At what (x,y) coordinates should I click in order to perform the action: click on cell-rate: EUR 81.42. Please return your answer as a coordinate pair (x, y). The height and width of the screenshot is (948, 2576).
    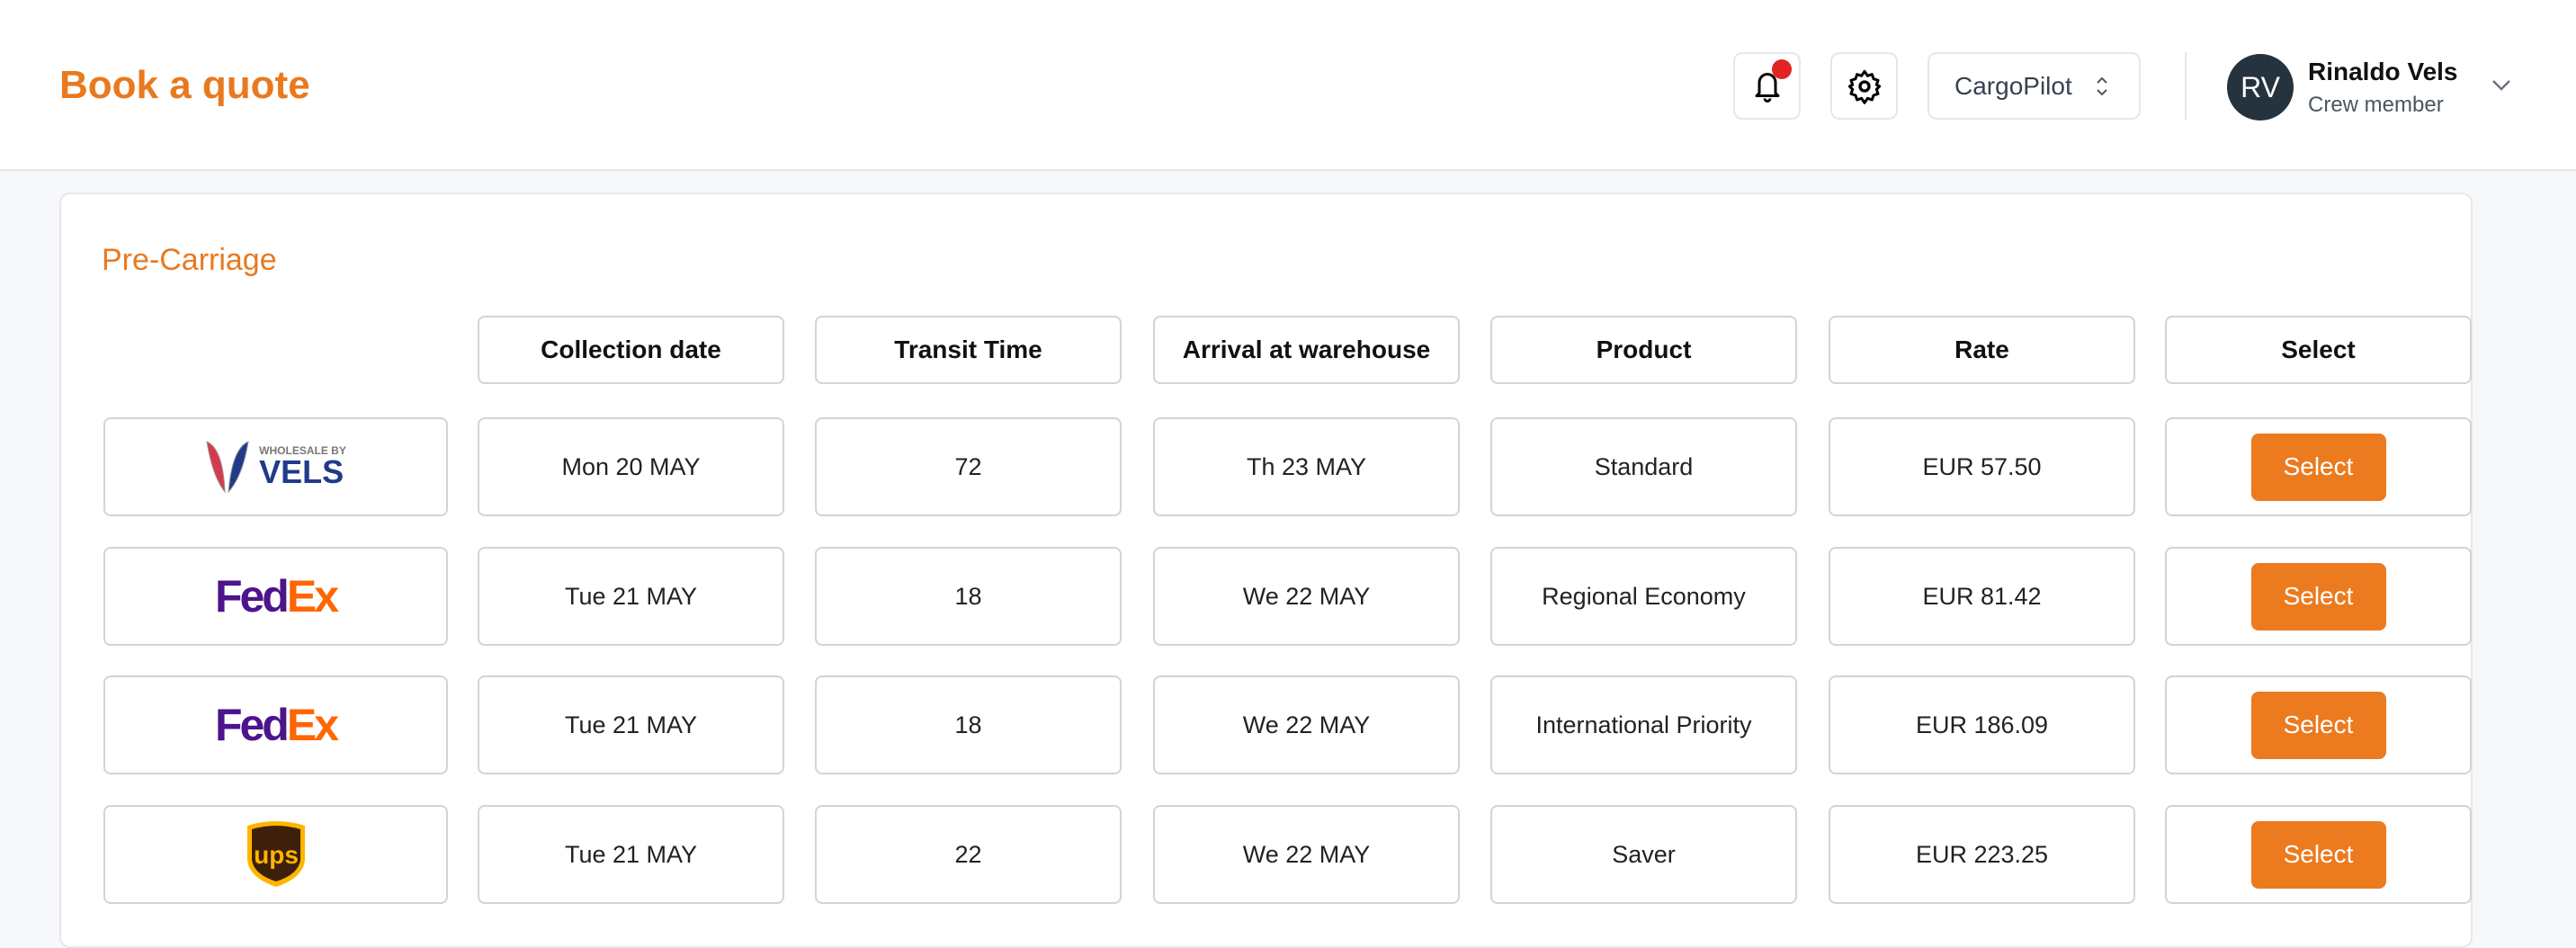
    Looking at the image, I should click on (1982, 596).